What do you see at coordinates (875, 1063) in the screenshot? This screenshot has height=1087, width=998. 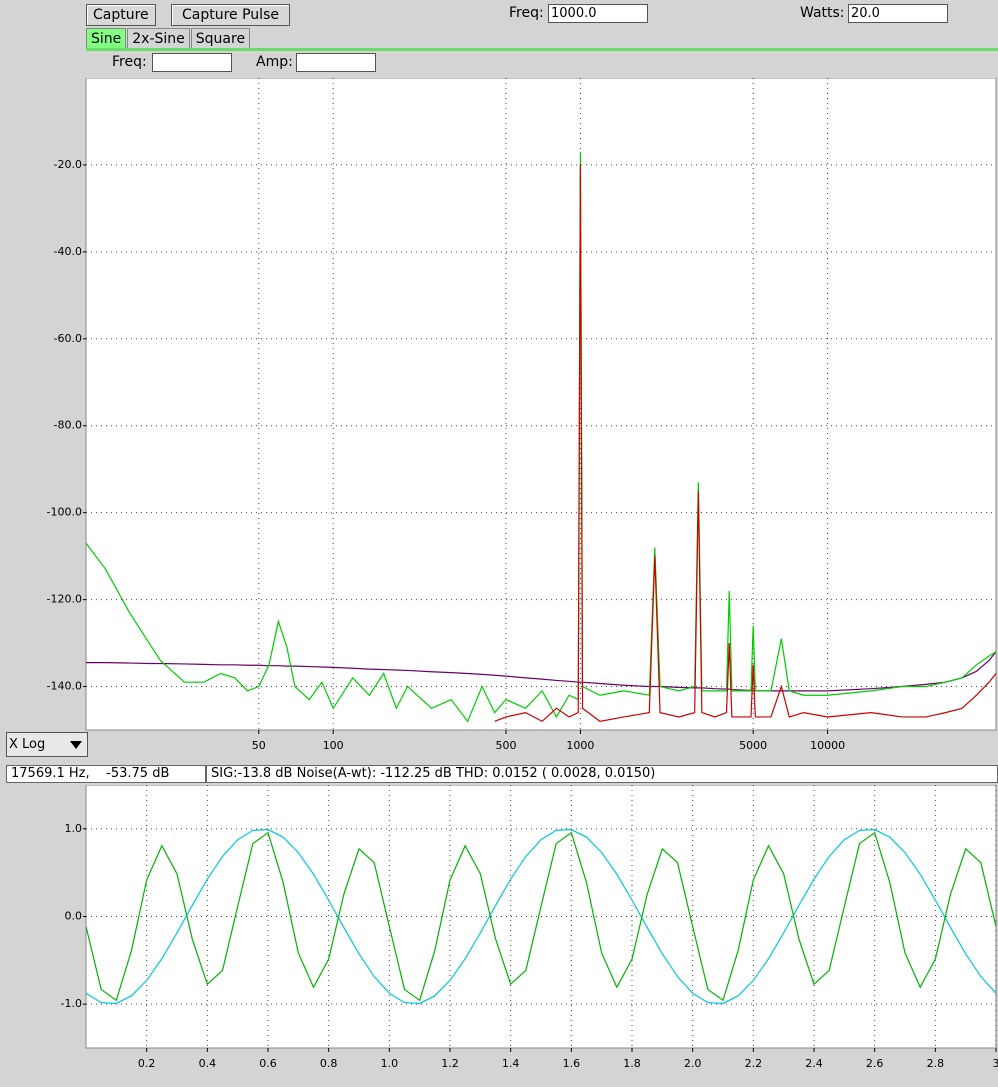 I see `x-tick-label: 2.6` at bounding box center [875, 1063].